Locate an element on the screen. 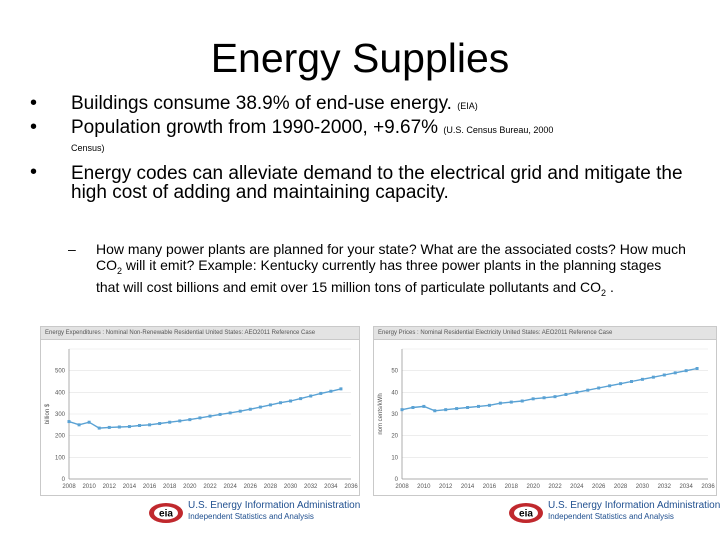 Image resolution: width=720 pixels, height=540 pixels. slide-title: Energy Supplies is located at coordinates (360, 58).